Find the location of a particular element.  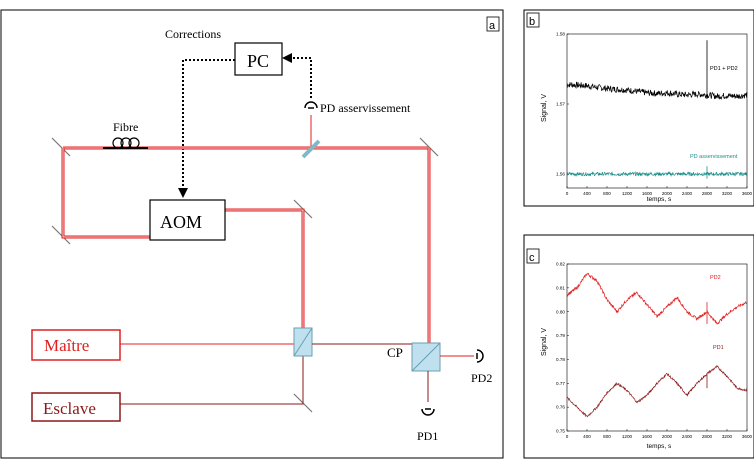

chart-0-xtick-label: 1600 is located at coordinates (647, 193).